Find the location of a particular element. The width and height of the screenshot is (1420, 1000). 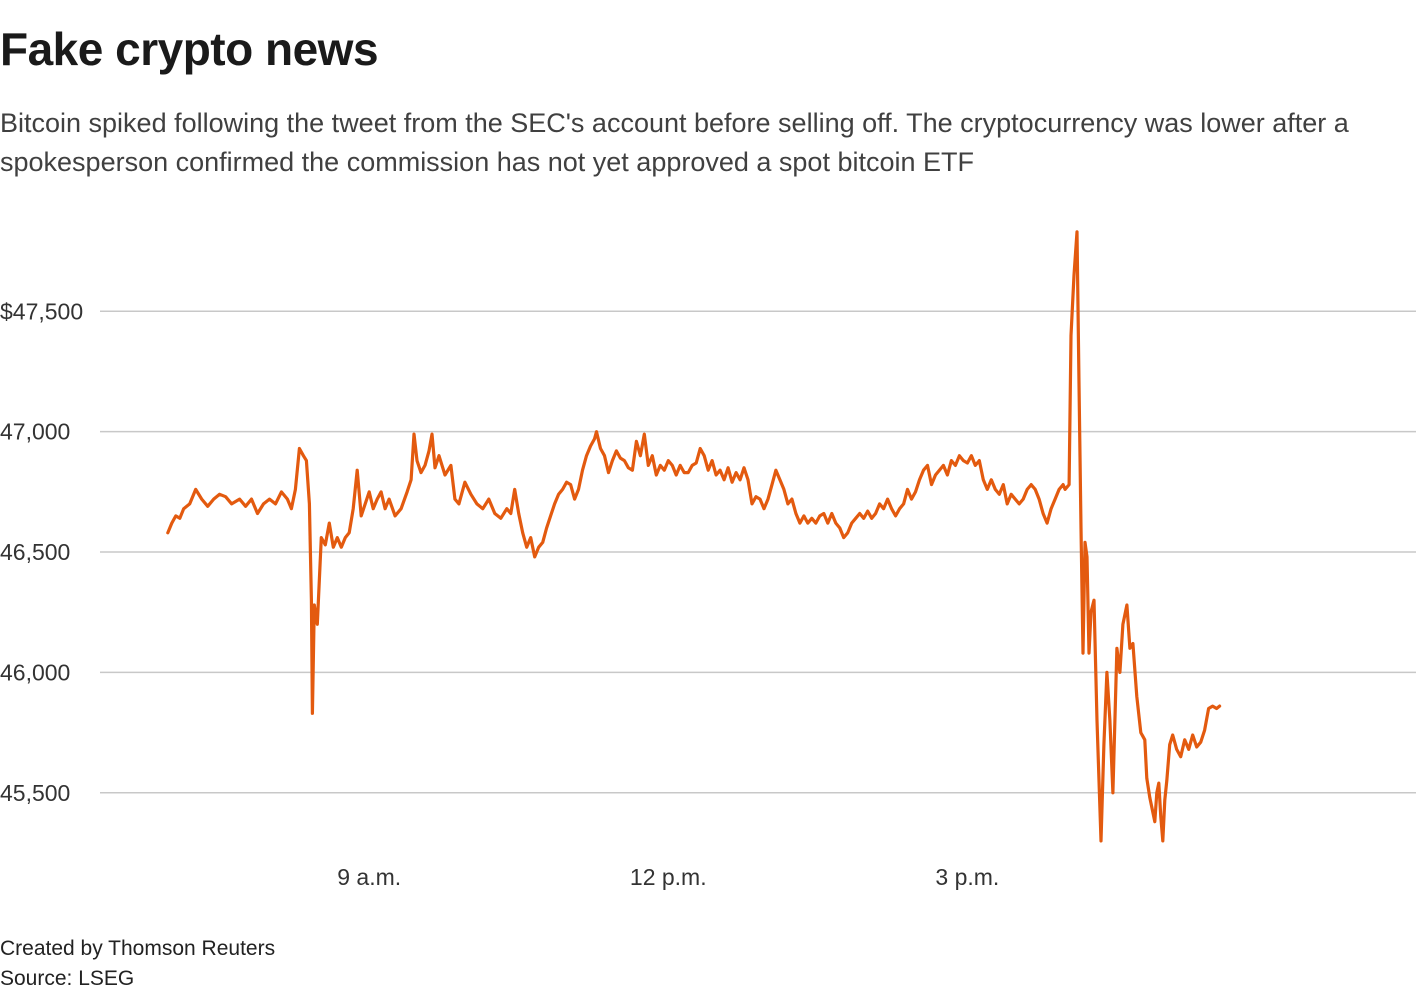

credit-text: Created by Thomson Reuters is located at coordinates (138, 948).